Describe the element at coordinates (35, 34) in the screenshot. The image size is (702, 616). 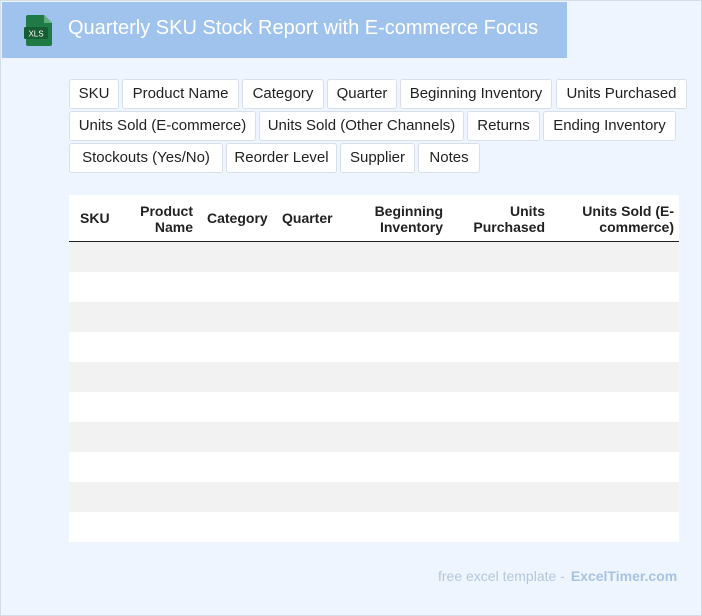
I see `svg-text: XLS` at that location.